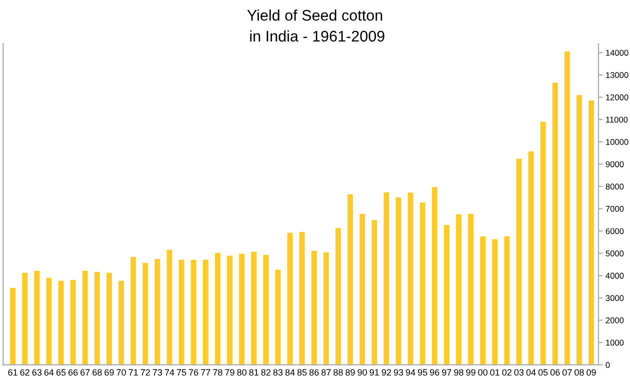  I want to click on x-tick-label: 89, so click(350, 372).